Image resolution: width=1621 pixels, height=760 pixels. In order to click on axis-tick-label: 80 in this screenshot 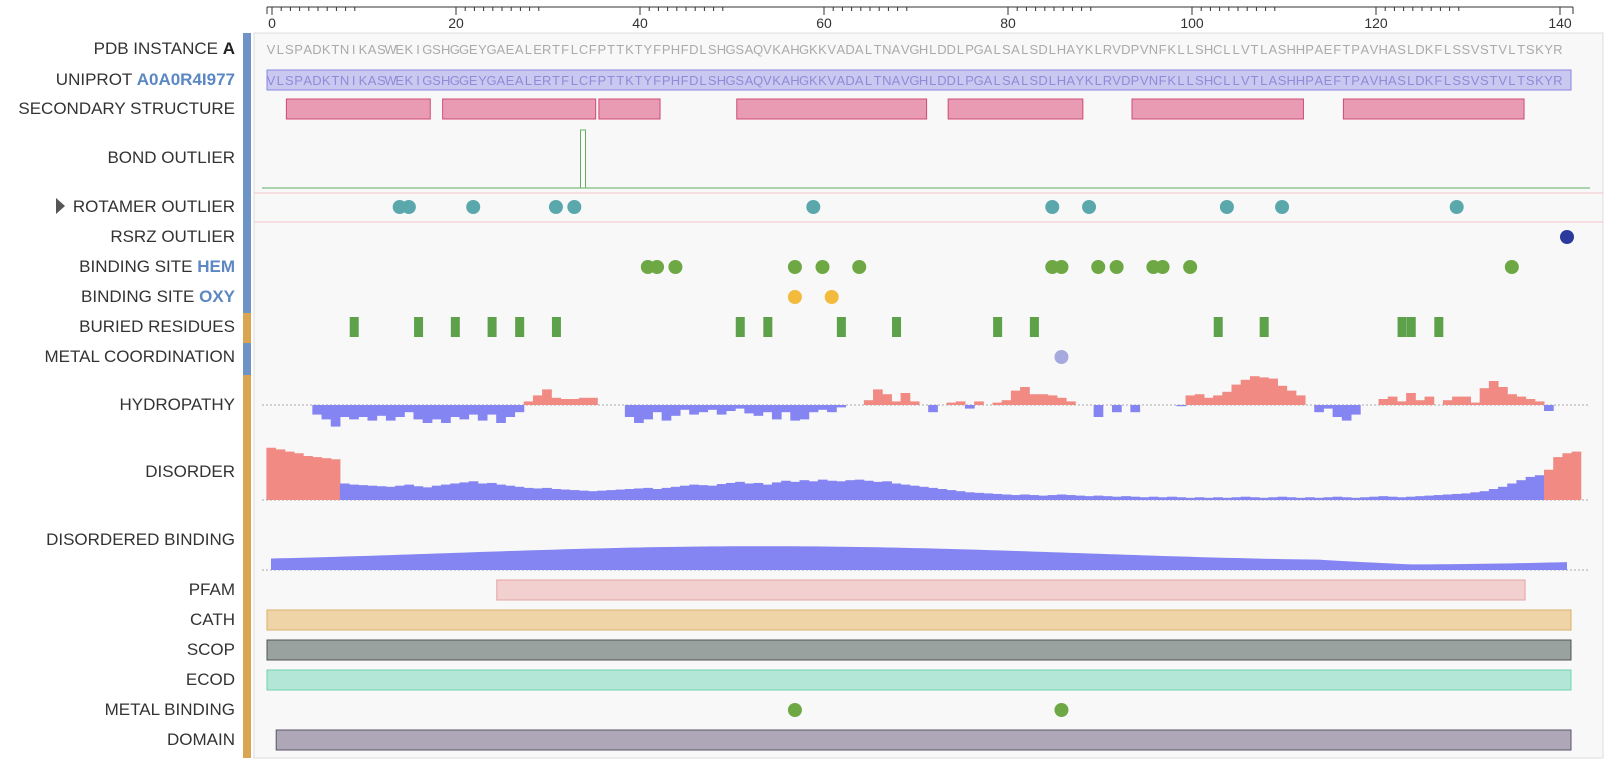, I will do `click(1008, 23)`.